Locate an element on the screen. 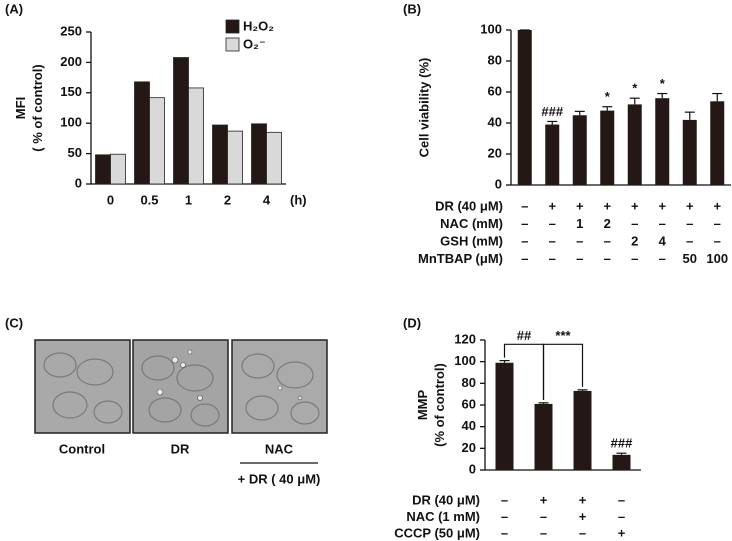  condition-value: 1 is located at coordinates (579, 223).